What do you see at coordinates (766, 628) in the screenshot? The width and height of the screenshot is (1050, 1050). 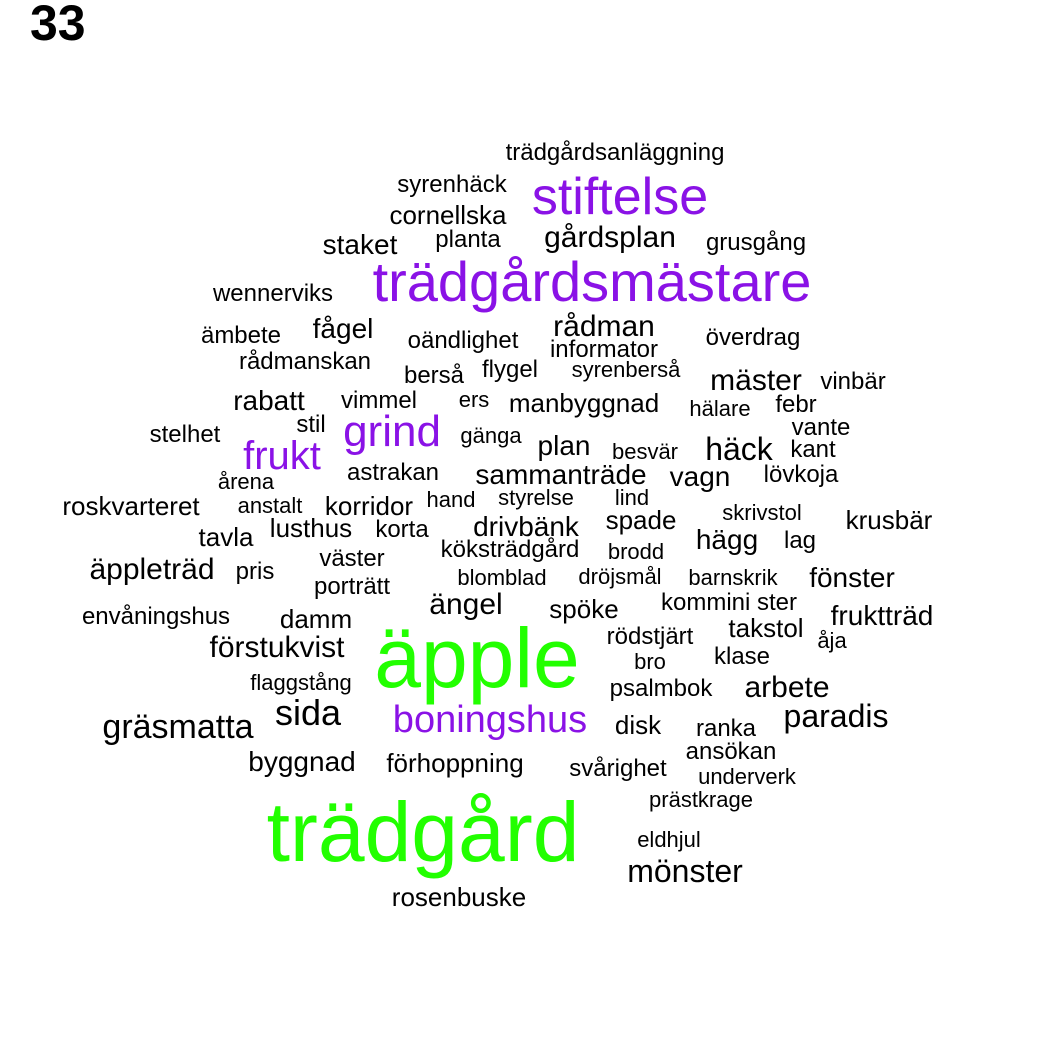 I see `word-takstol: takstol` at bounding box center [766, 628].